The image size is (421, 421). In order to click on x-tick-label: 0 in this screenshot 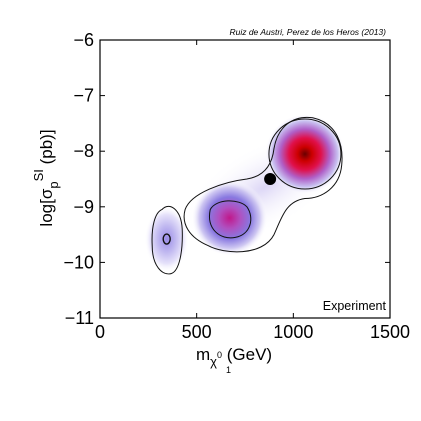, I will do `click(100, 332)`.